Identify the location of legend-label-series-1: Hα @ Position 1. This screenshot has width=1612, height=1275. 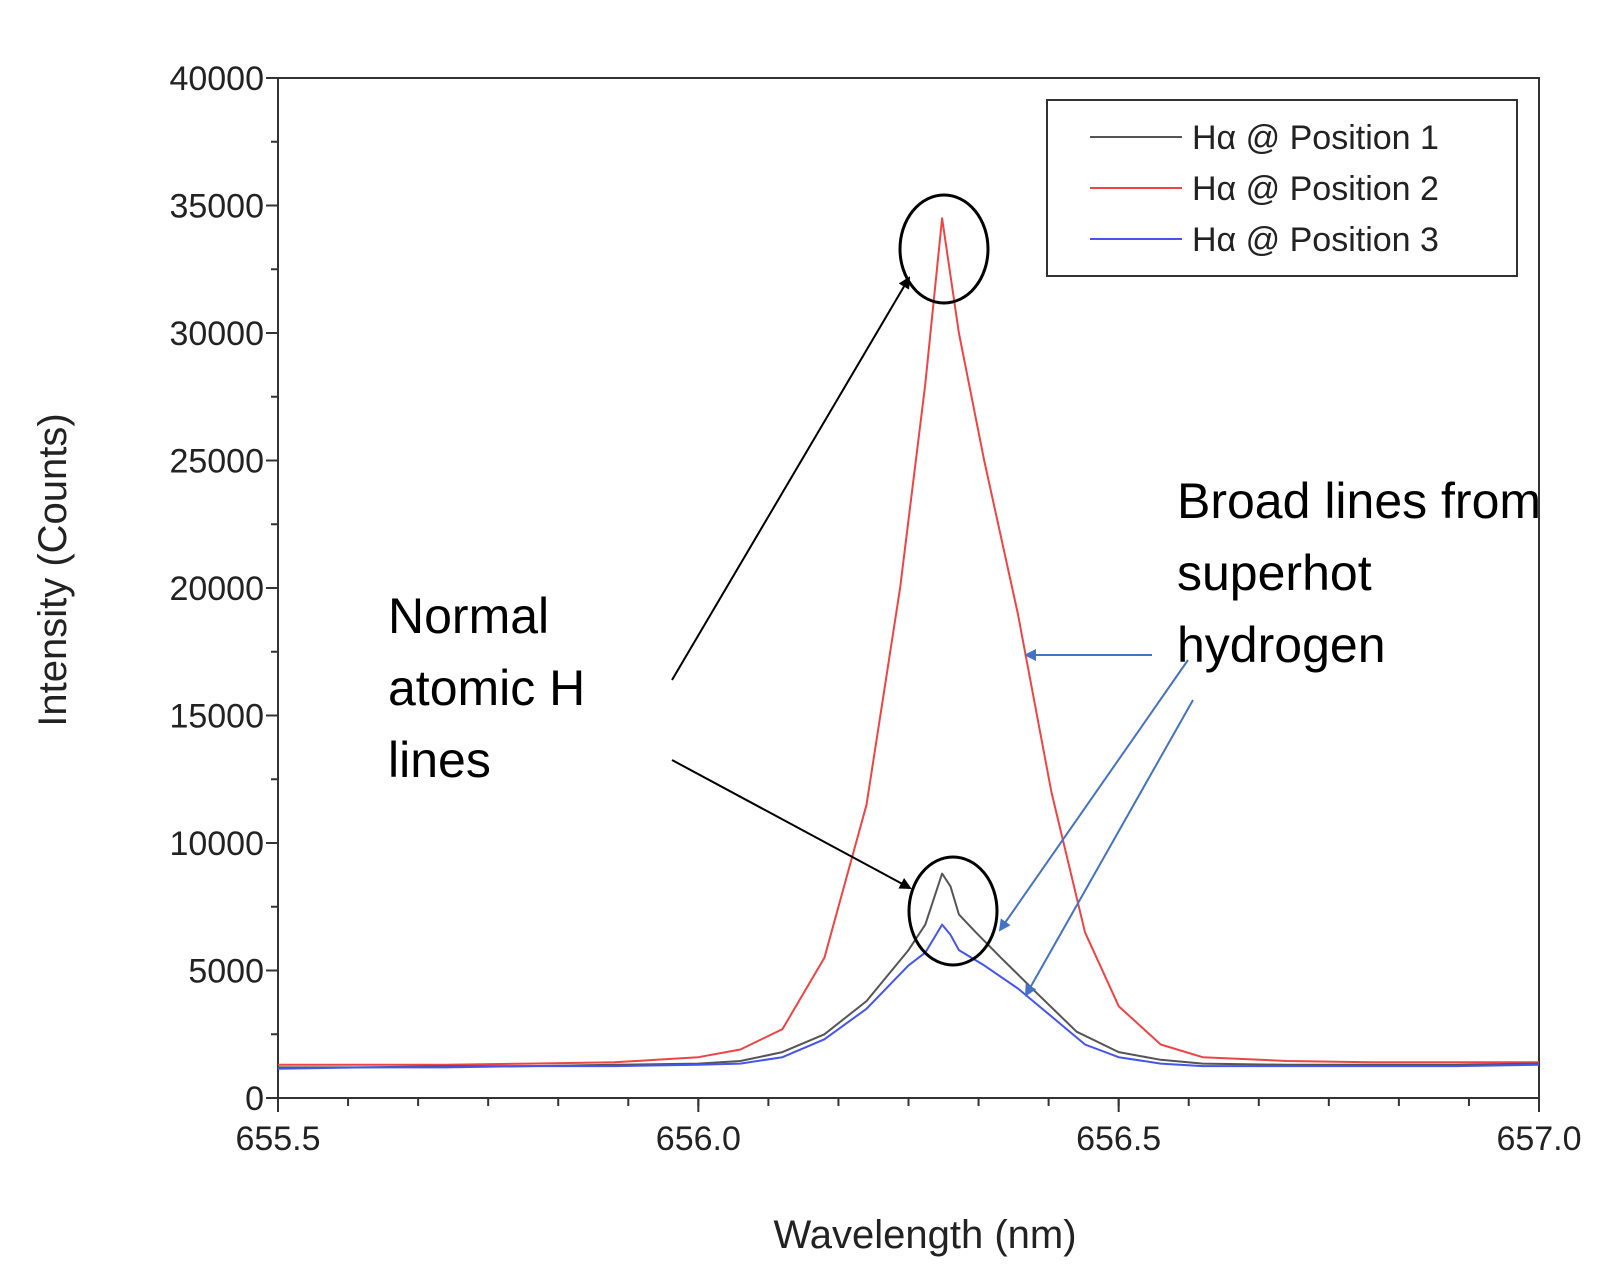
(1315, 138).